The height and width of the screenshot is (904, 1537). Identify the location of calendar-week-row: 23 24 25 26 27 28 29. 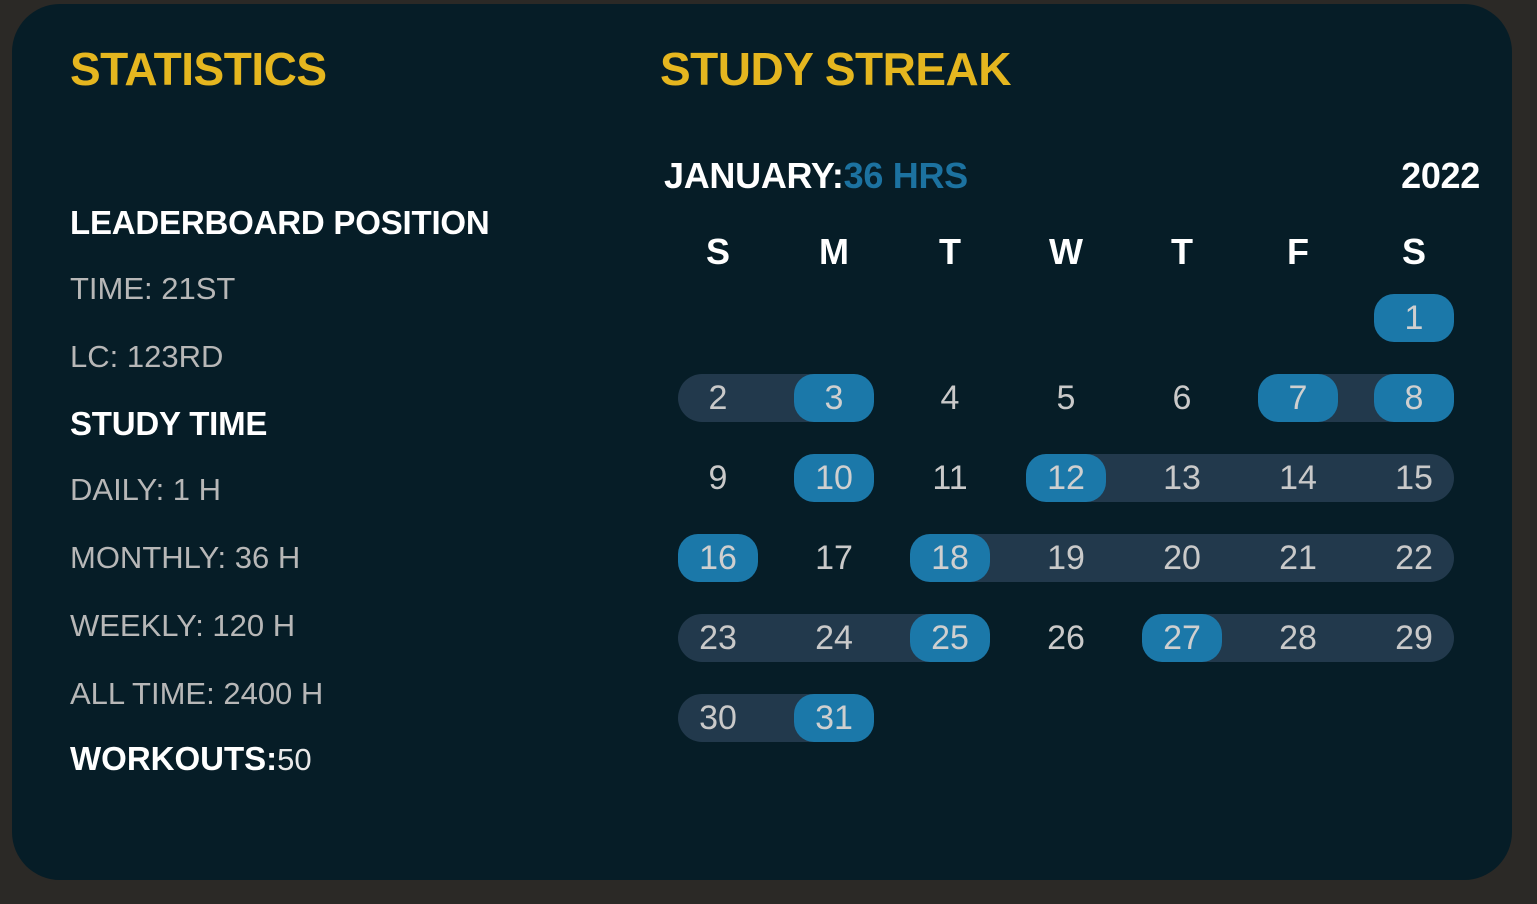
(1066, 638).